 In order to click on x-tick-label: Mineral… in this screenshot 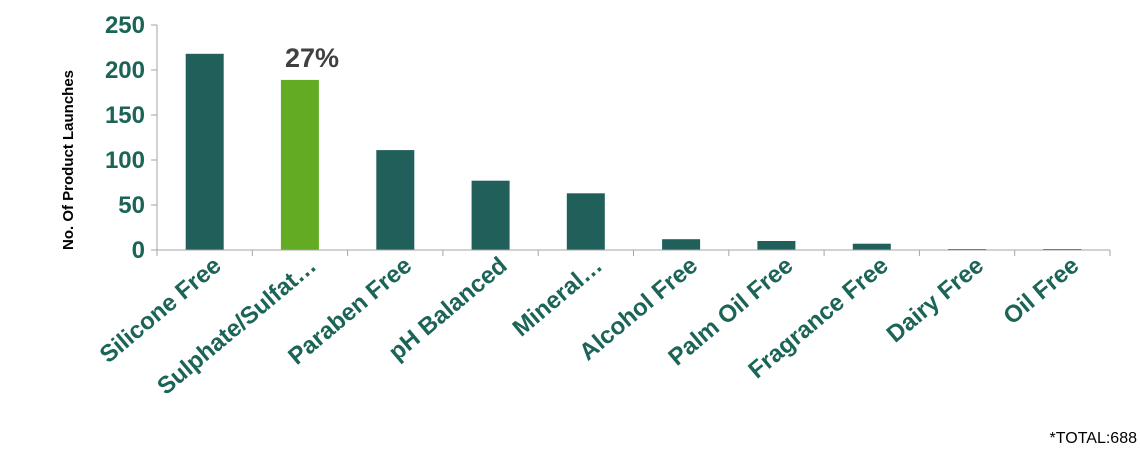, I will do `click(558, 297)`.